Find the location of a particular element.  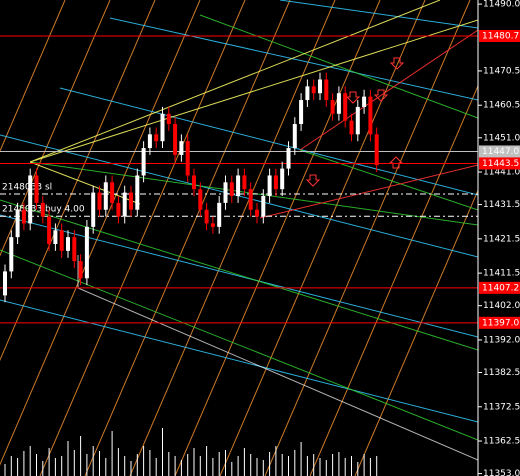

level-label: 11407.2 is located at coordinates (500, 288).